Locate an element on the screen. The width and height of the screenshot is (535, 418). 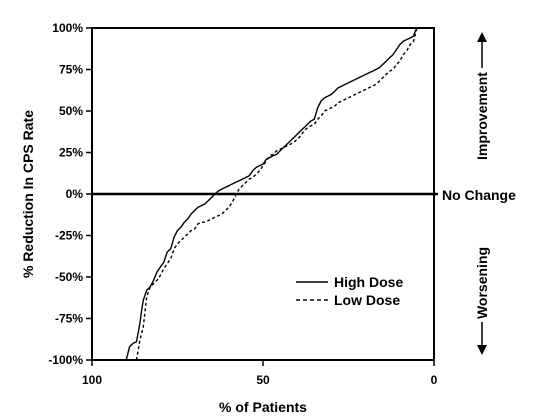
worsening-annotation: Worsening is located at coordinates (482, 301).